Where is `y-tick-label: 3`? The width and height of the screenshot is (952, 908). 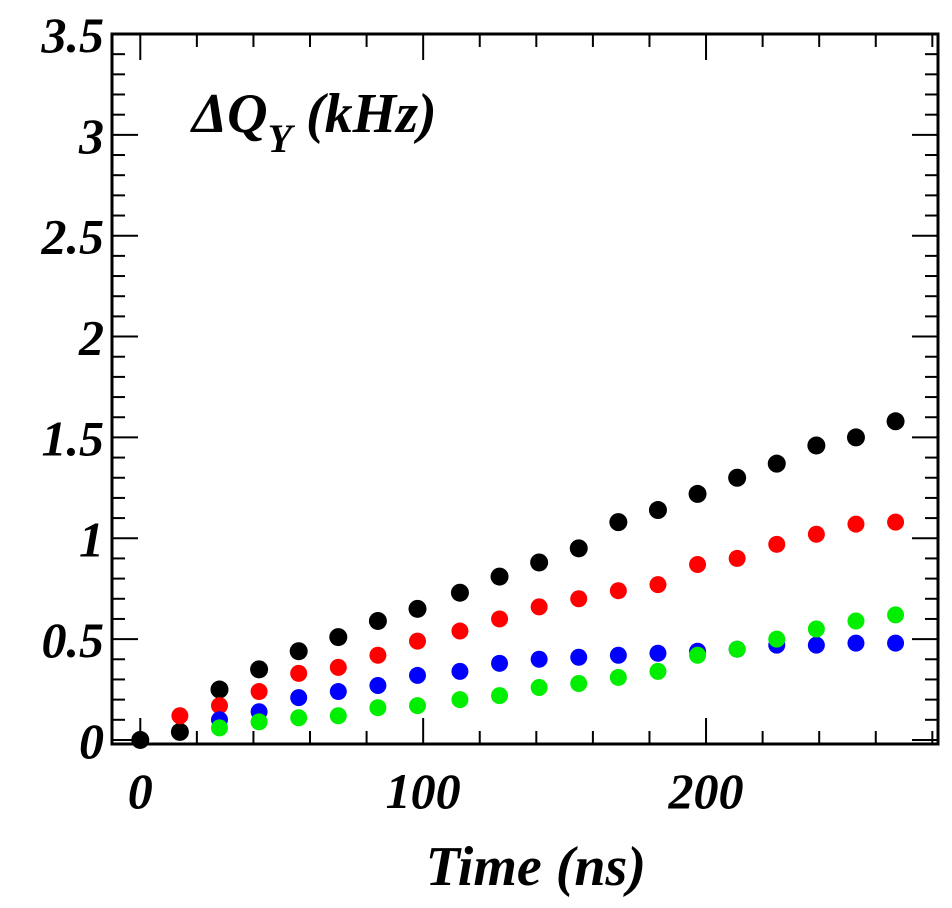
y-tick-label: 3 is located at coordinates (91, 136).